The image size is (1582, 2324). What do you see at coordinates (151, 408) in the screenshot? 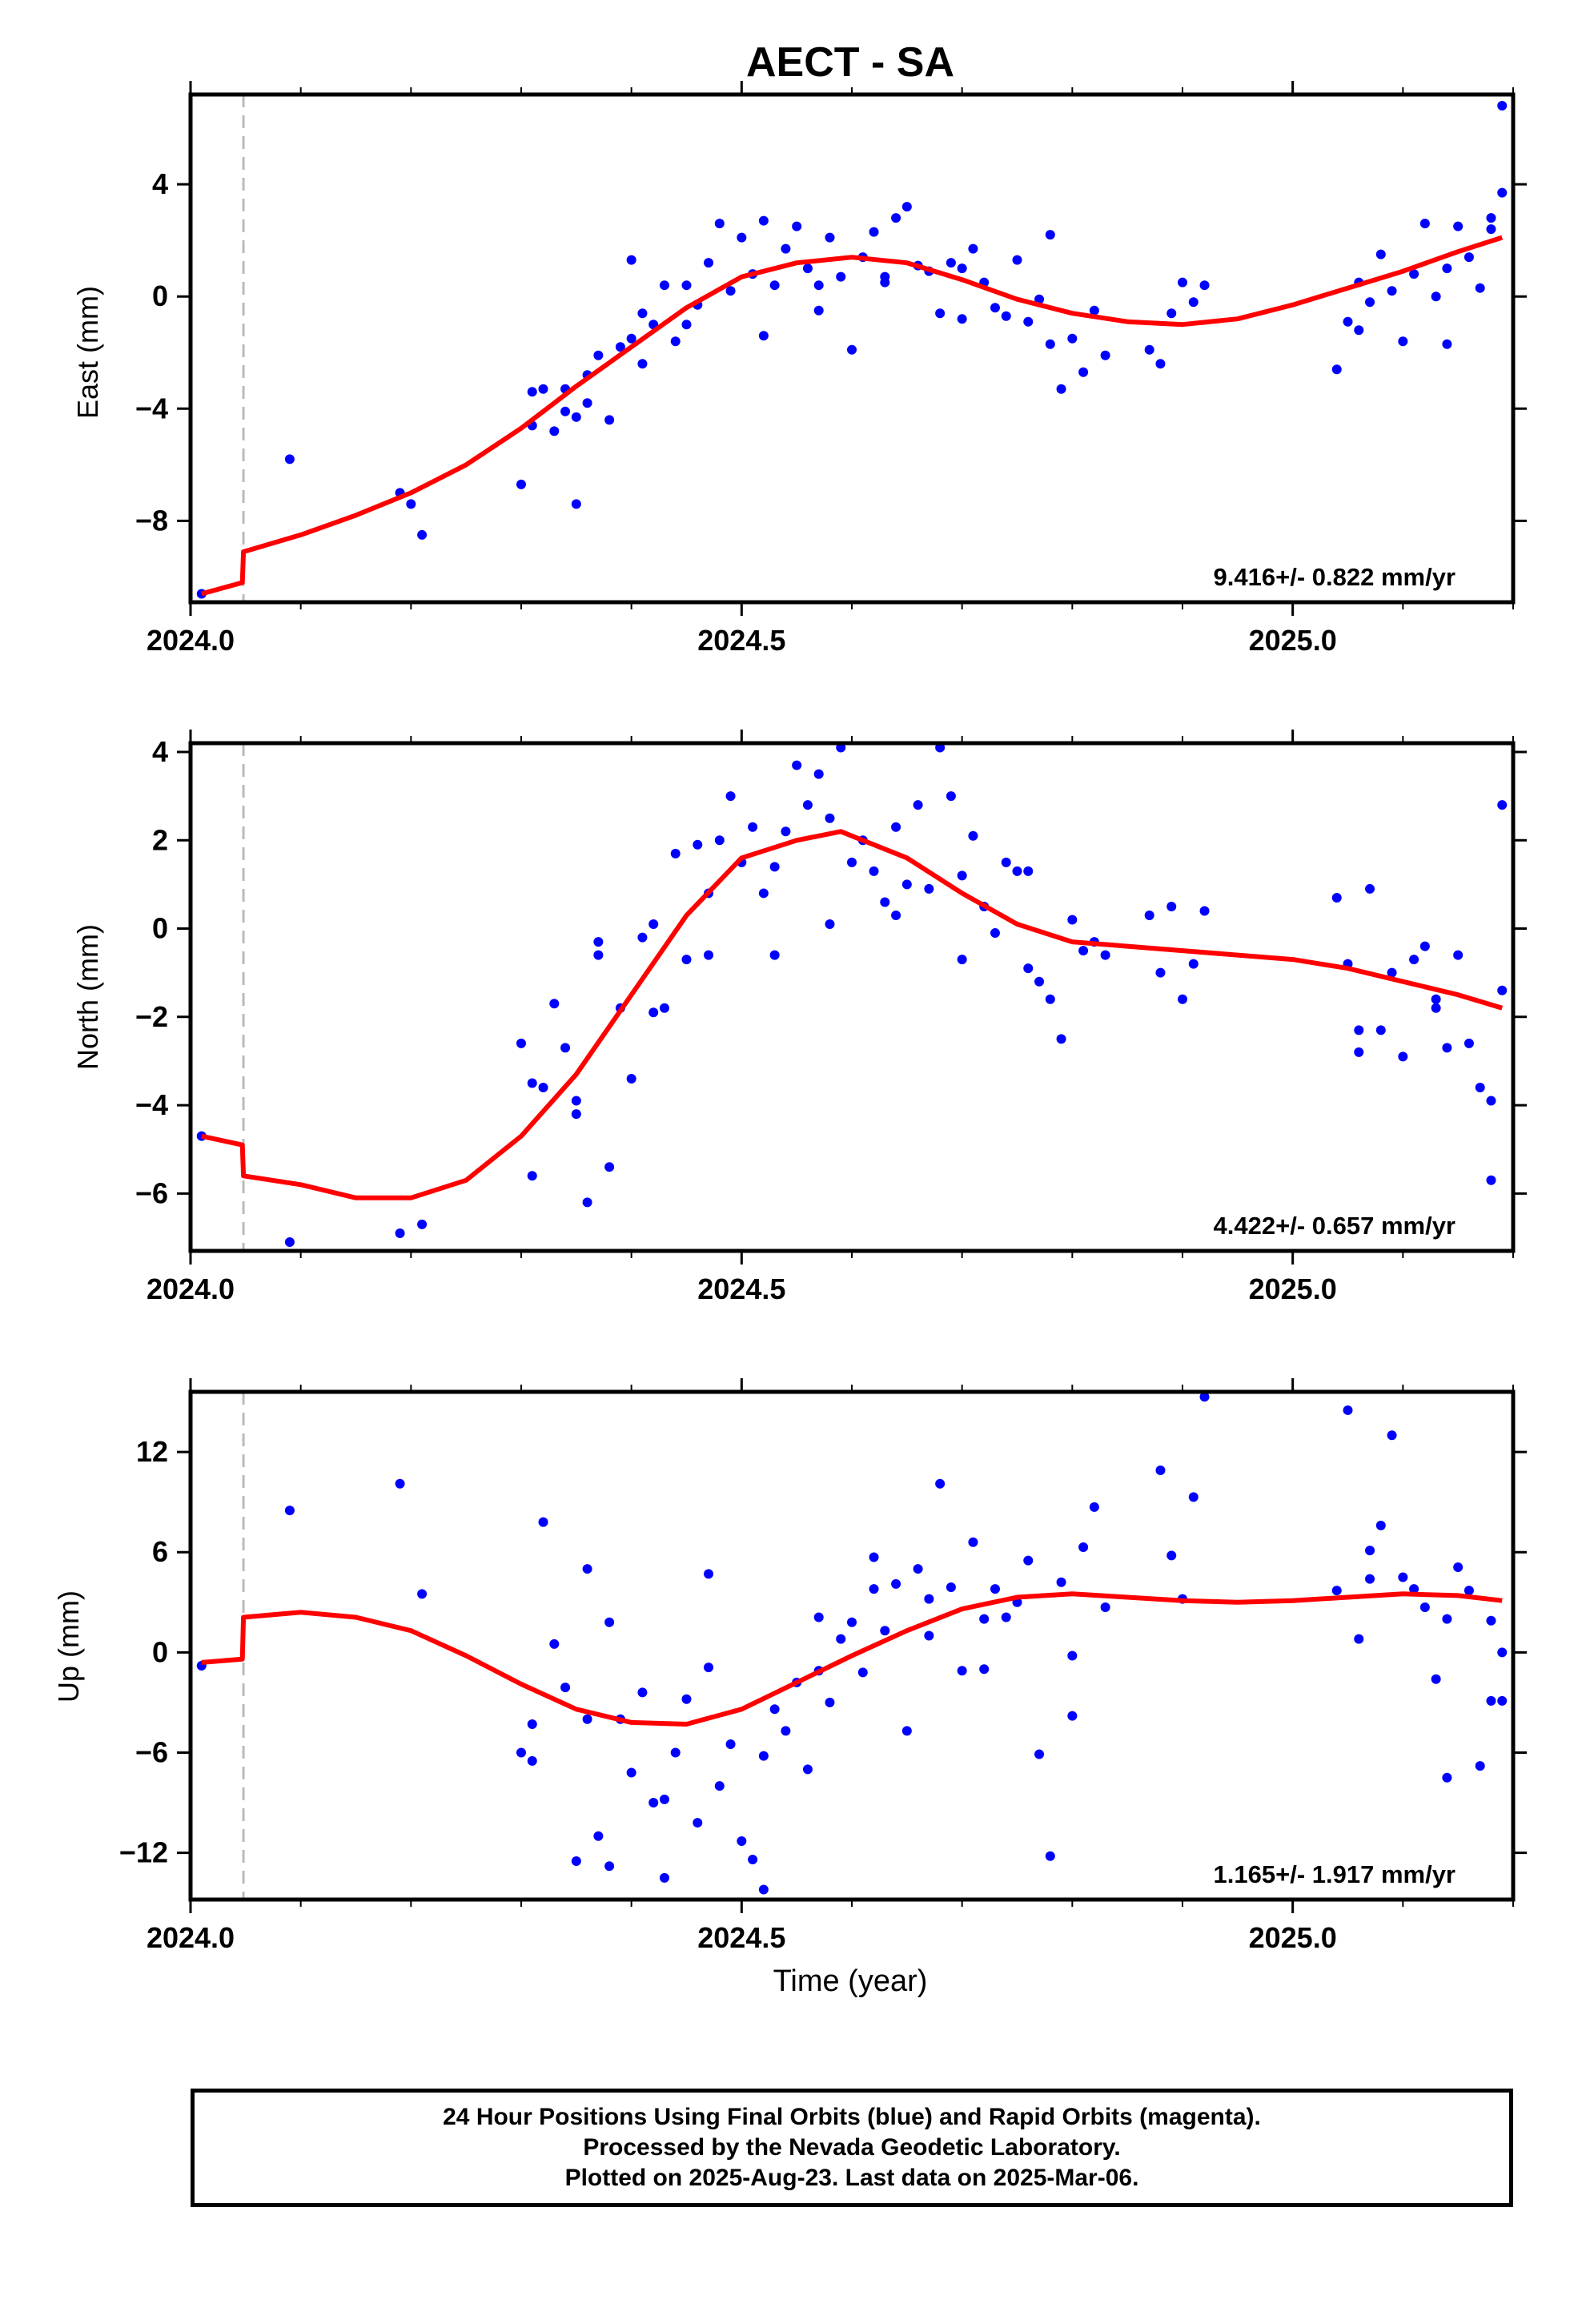
I see `east-y-tick-label: −4` at bounding box center [151, 408].